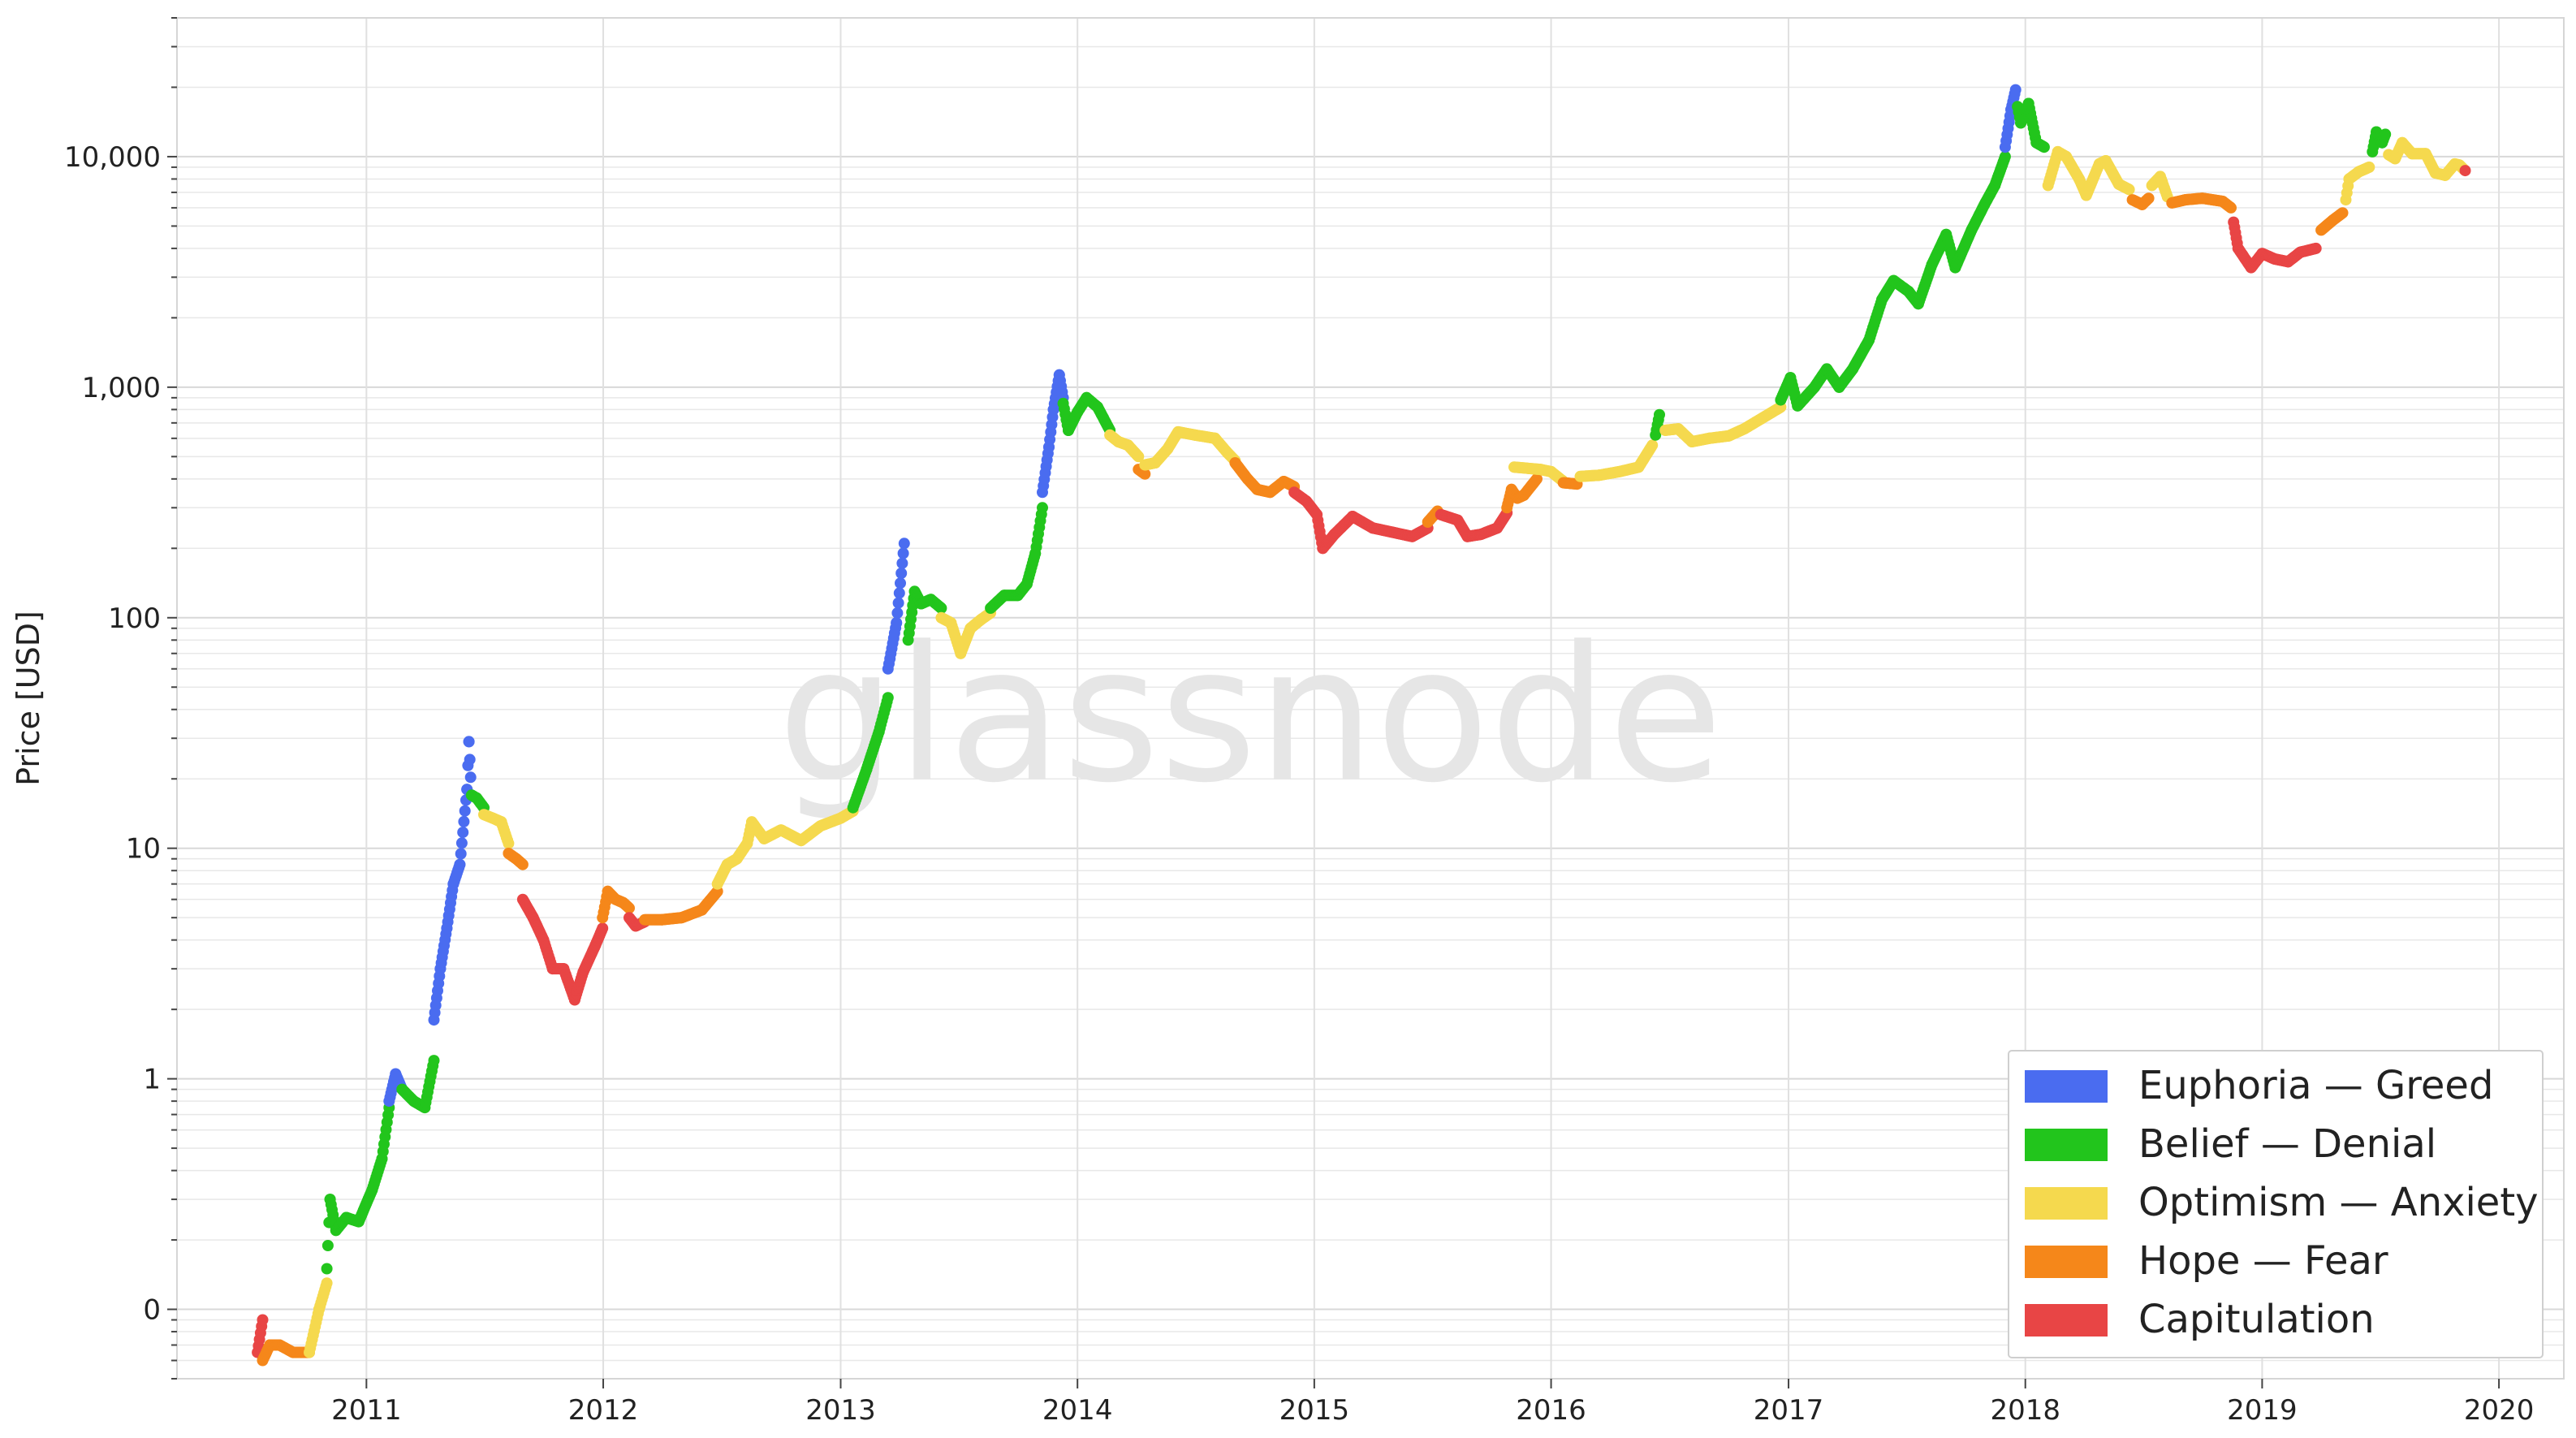  I want to click on legend-swatch-hope, so click(2066, 1262).